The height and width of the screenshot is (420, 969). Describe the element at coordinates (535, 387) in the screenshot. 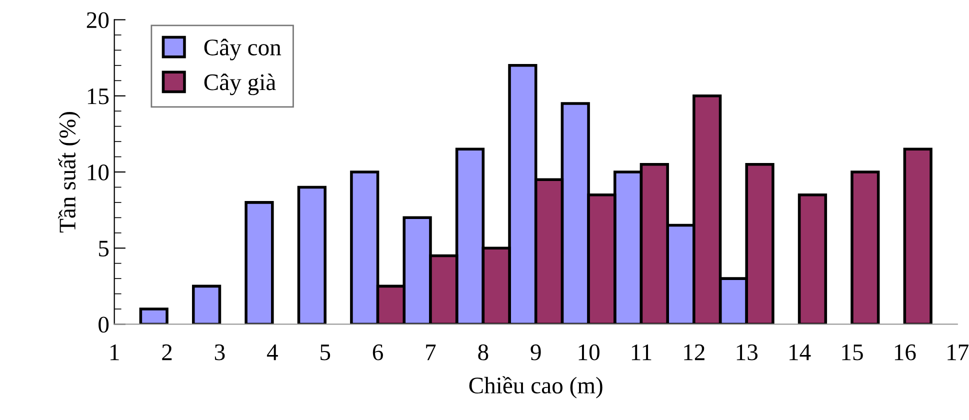

I see `x-axis-title: Chiều cao (m)` at that location.